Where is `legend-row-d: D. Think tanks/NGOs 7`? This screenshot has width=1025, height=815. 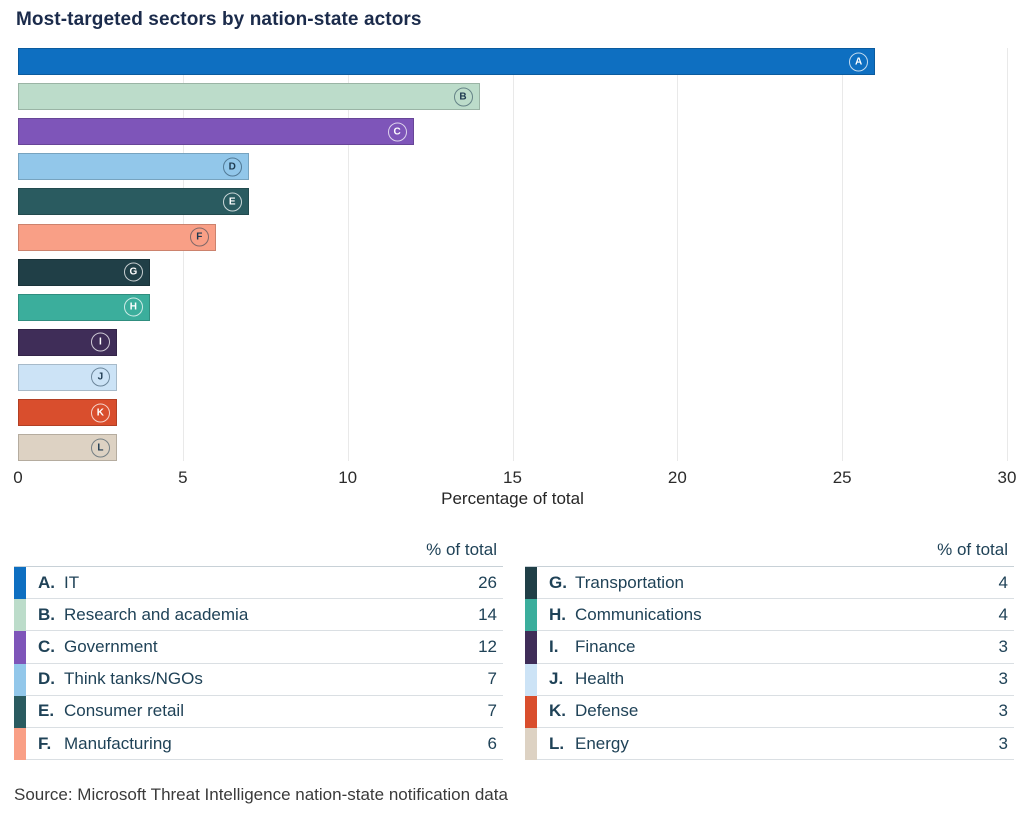
legend-row-d: D. Think tanks/NGOs 7 is located at coordinates (258, 679).